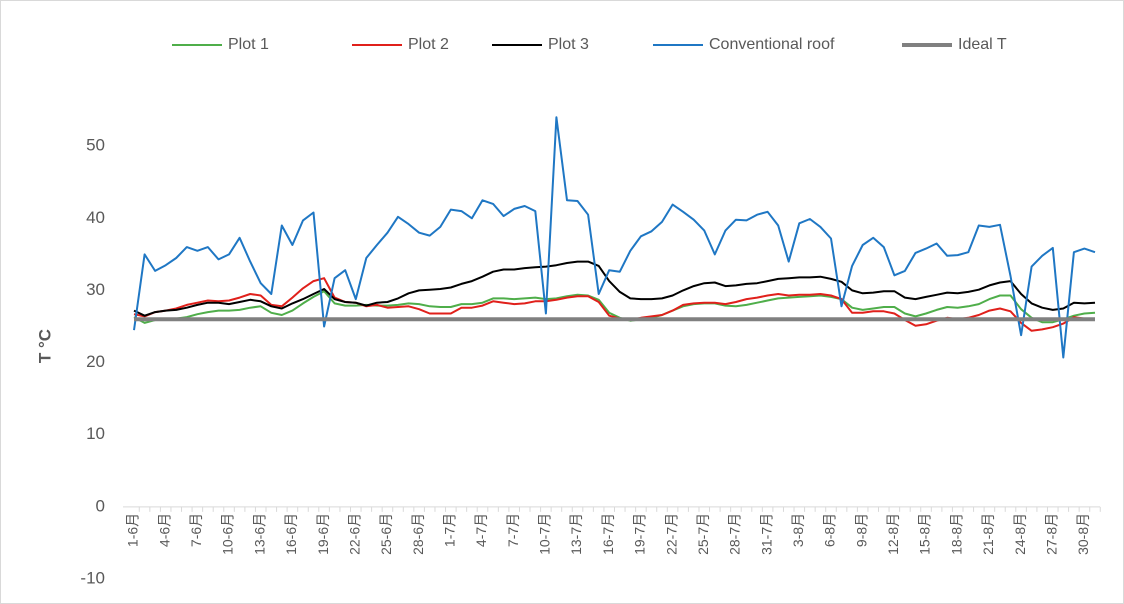  Describe the element at coordinates (1083, 534) in the screenshot. I see `x-tick-label: 30-8月` at that location.